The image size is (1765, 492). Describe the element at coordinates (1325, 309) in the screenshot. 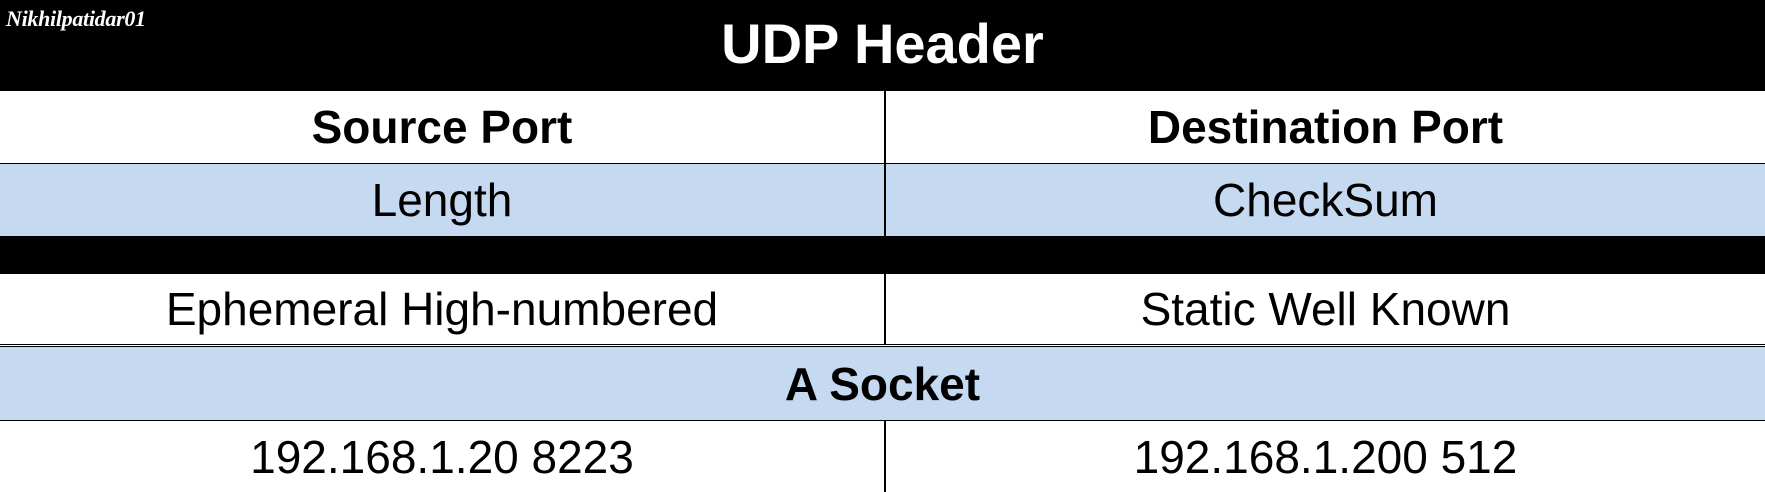

I see `well-known-port-cell: Static Well Known` at that location.